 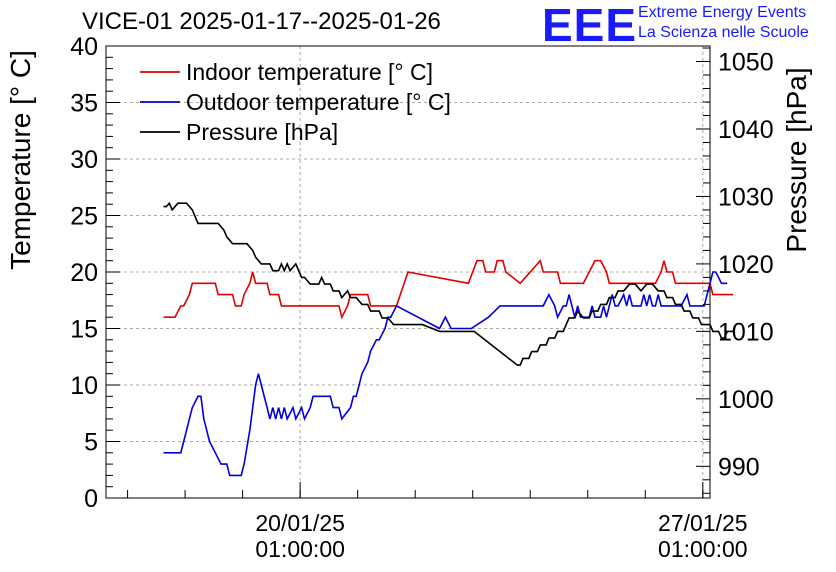 What do you see at coordinates (262, 132) in the screenshot?
I see `legend-label-3: Pressure [hPa]` at bounding box center [262, 132].